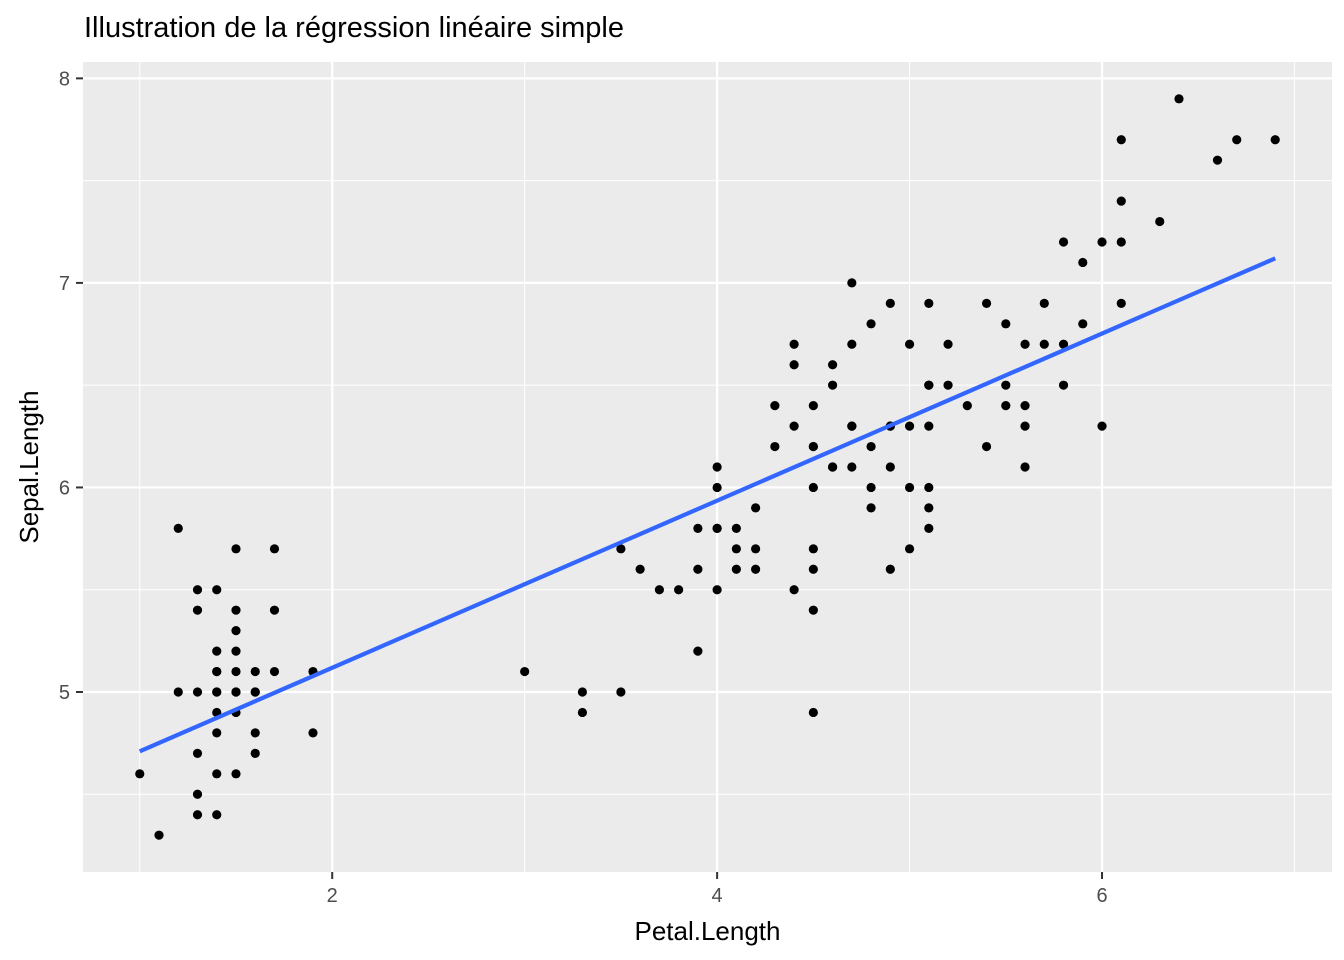 This screenshot has width=1344, height=960. I want to click on y-tick-label: 7, so click(64, 284).